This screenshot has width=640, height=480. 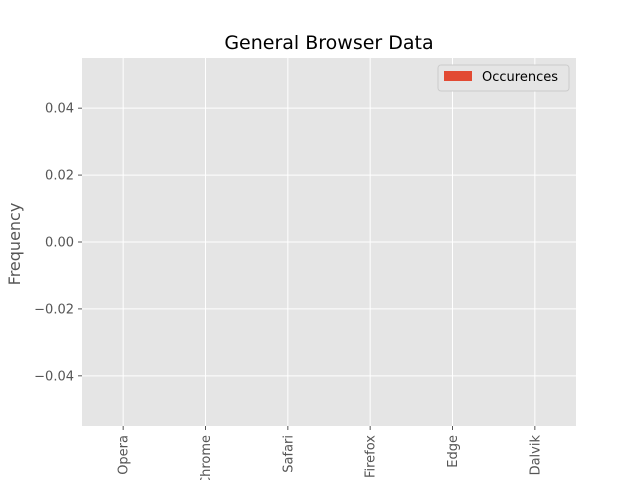 I want to click on x-tick-label: Chrome, so click(x=206, y=457).